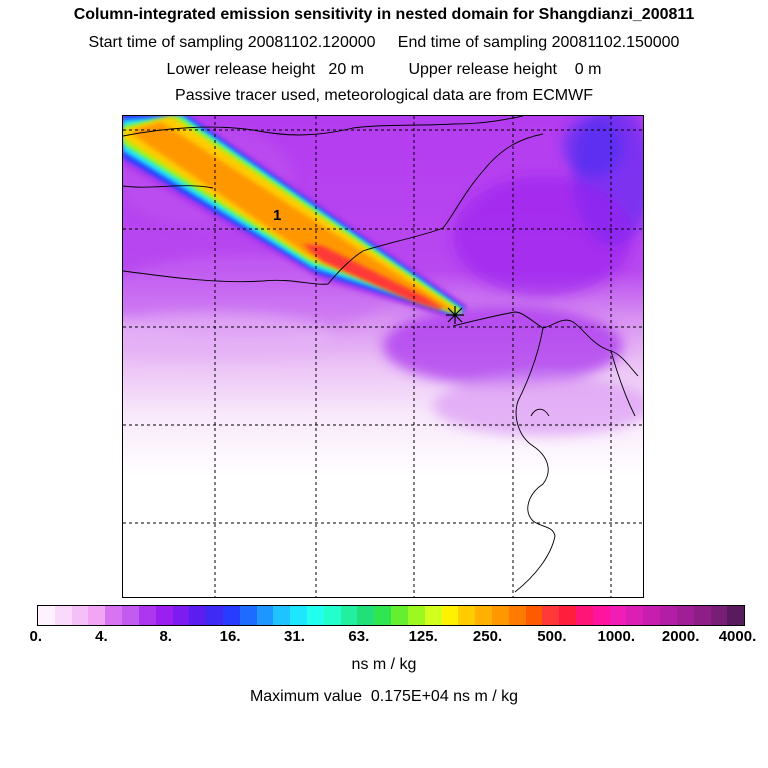  Describe the element at coordinates (487, 636) in the screenshot. I see `colorbar-tick: 250.` at that location.